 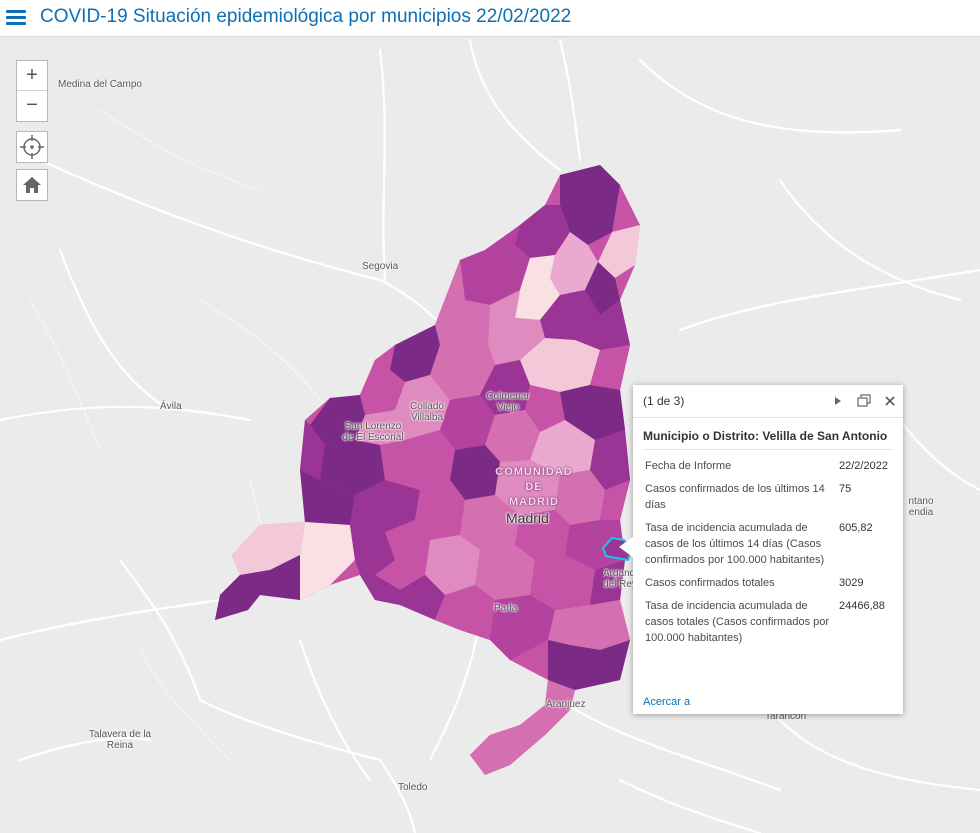 I want to click on dock-popup-button, so click(x=864, y=401).